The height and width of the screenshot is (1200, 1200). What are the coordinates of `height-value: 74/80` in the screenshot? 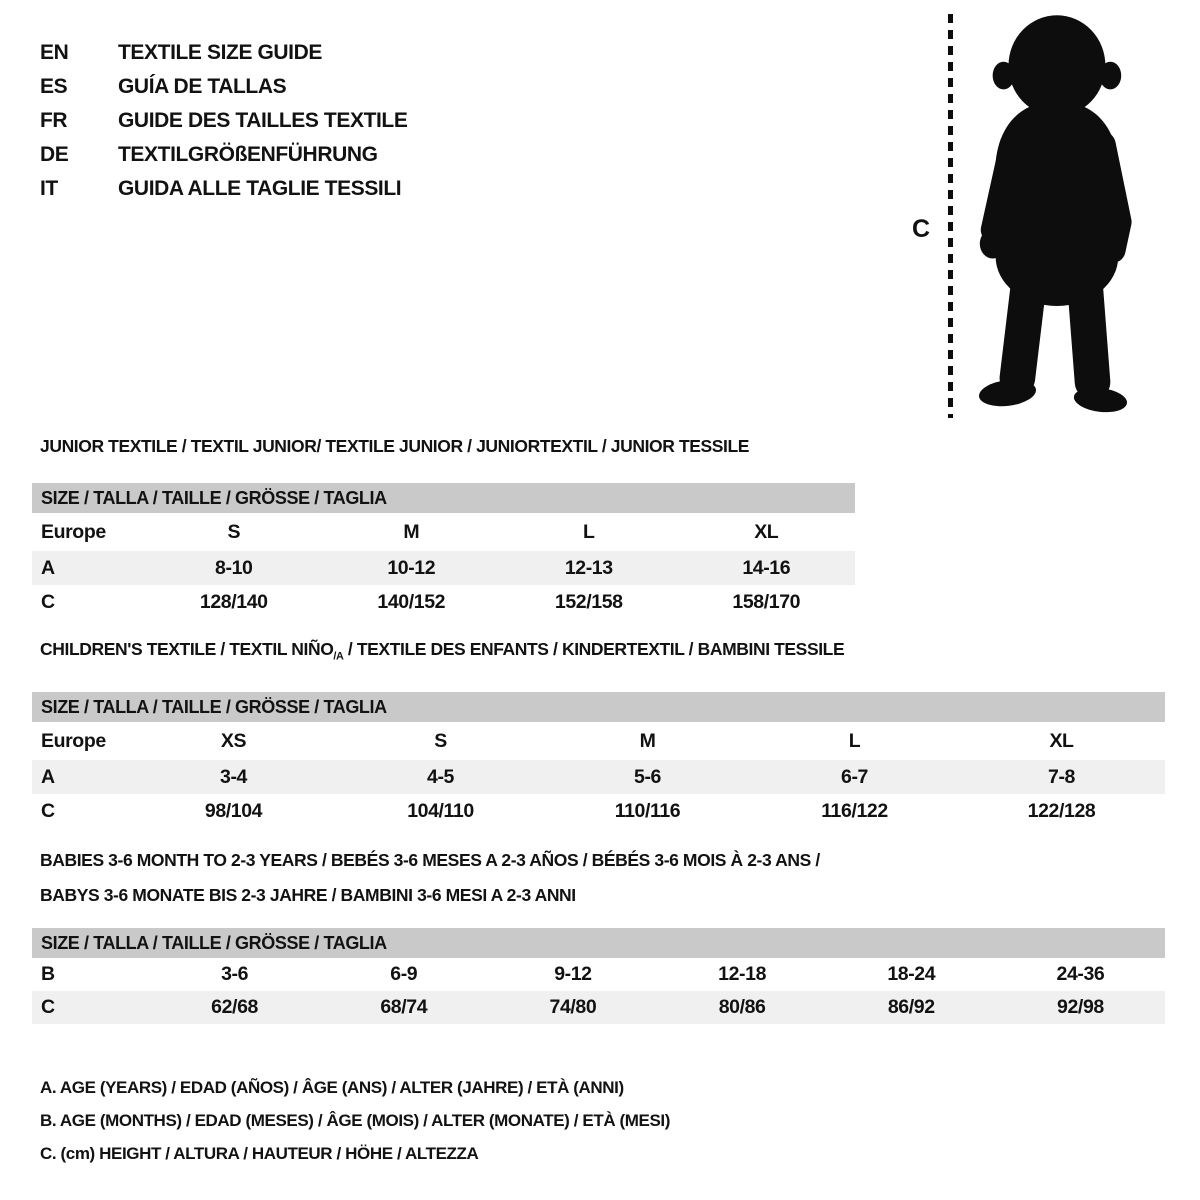 It's located at (573, 1007).